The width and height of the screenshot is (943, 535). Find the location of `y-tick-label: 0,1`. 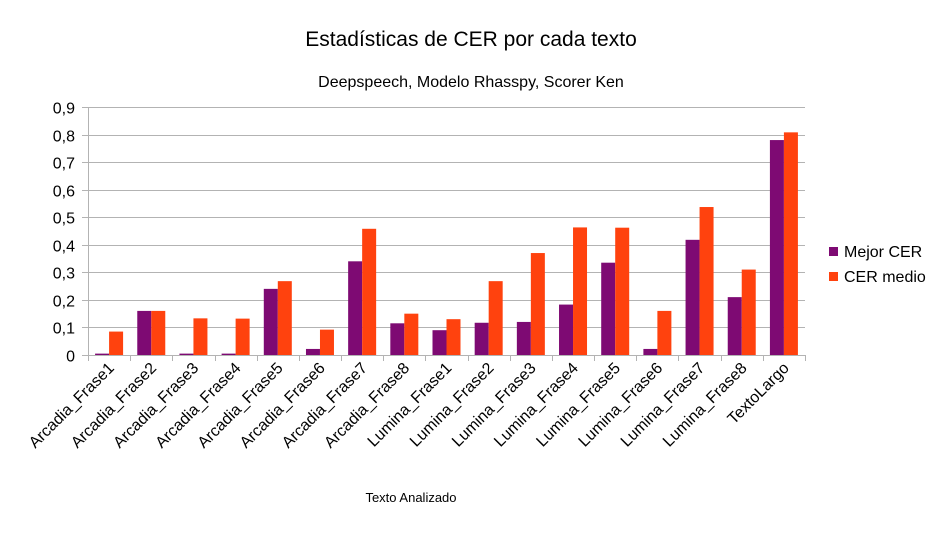

y-tick-label: 0,1 is located at coordinates (64, 329).